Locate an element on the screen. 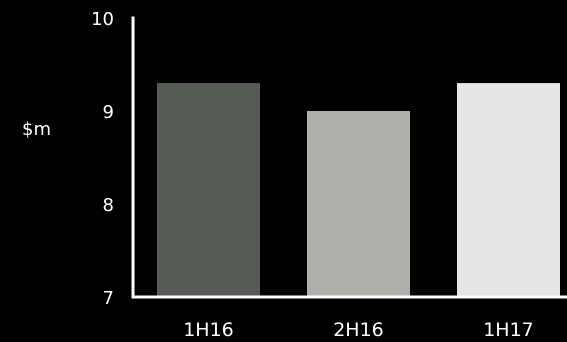 The height and width of the screenshot is (342, 567). x-tick-label-1h17: 1H17 is located at coordinates (508, 330).